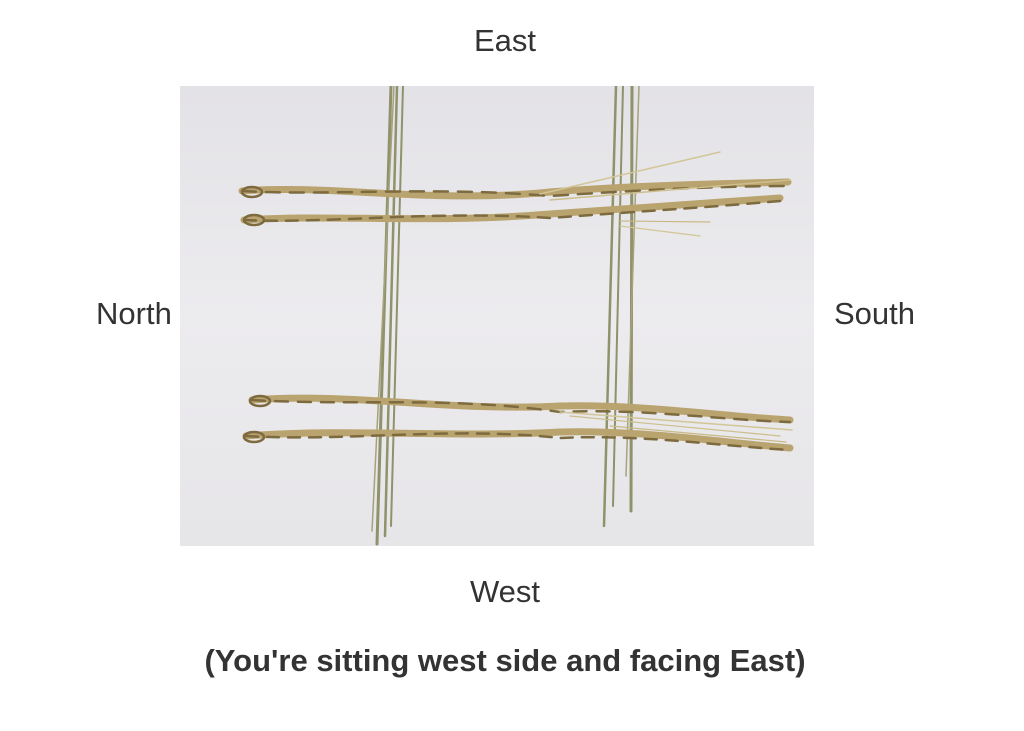  What do you see at coordinates (134, 313) in the screenshot?
I see `direction-label-north: North` at bounding box center [134, 313].